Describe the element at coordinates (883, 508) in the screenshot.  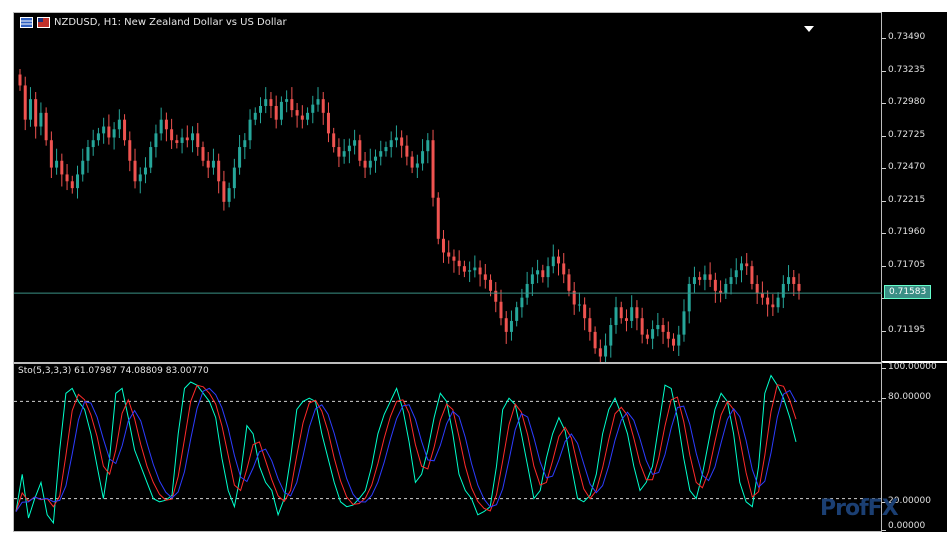
I see `watermark-text-b: FX` at that location.